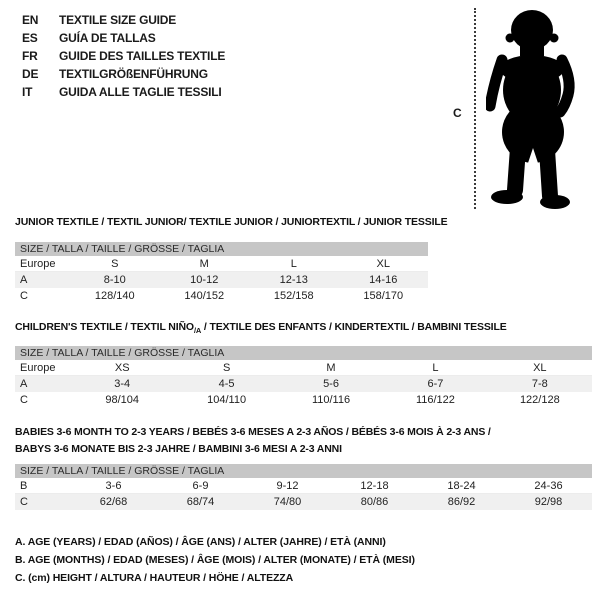 The height and width of the screenshot is (600, 600). What do you see at coordinates (197, 331) in the screenshot?
I see `heading-subscript: /A` at bounding box center [197, 331].